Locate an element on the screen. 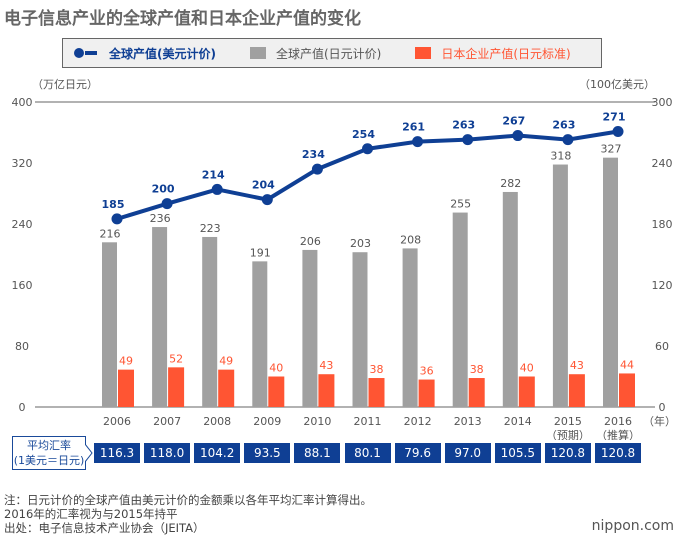 This screenshot has width=680, height=540. x-tick-label: 2007 is located at coordinates (167, 421).